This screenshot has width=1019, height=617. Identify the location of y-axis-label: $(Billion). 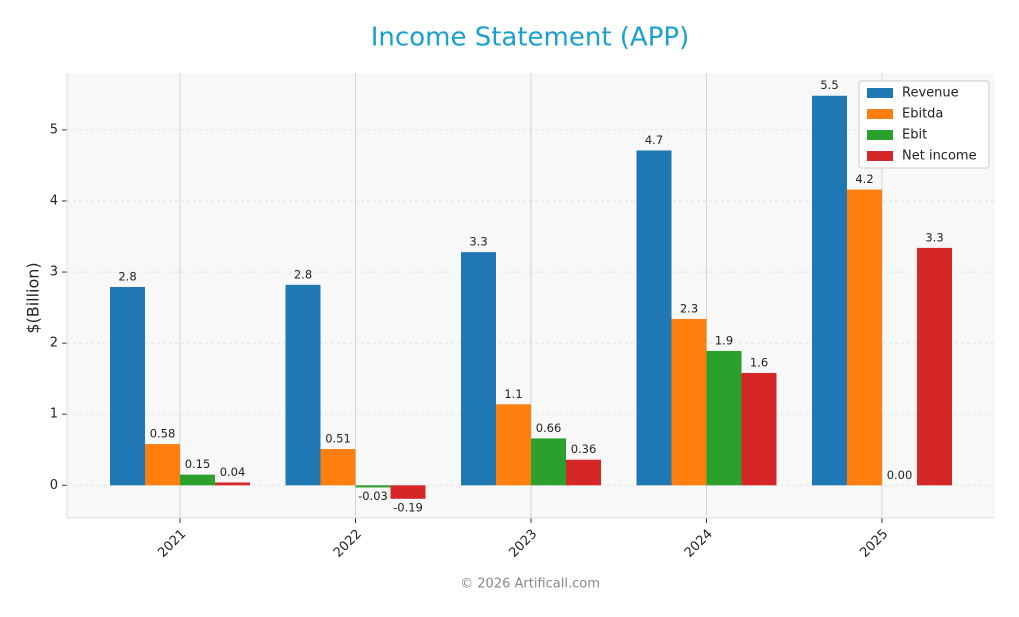
(33, 297).